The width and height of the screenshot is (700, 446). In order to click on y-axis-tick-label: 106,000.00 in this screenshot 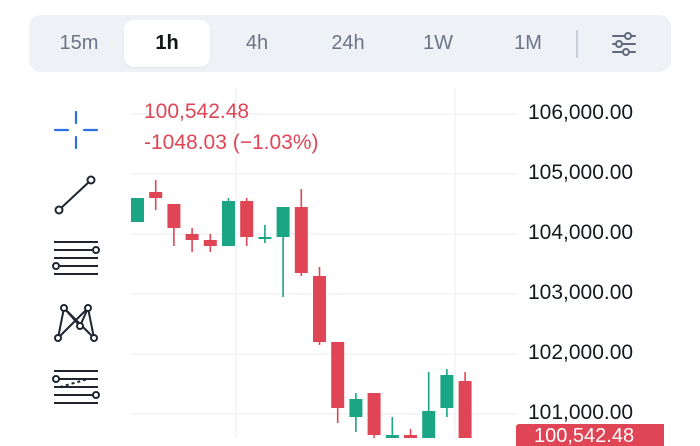, I will do `click(581, 112)`.